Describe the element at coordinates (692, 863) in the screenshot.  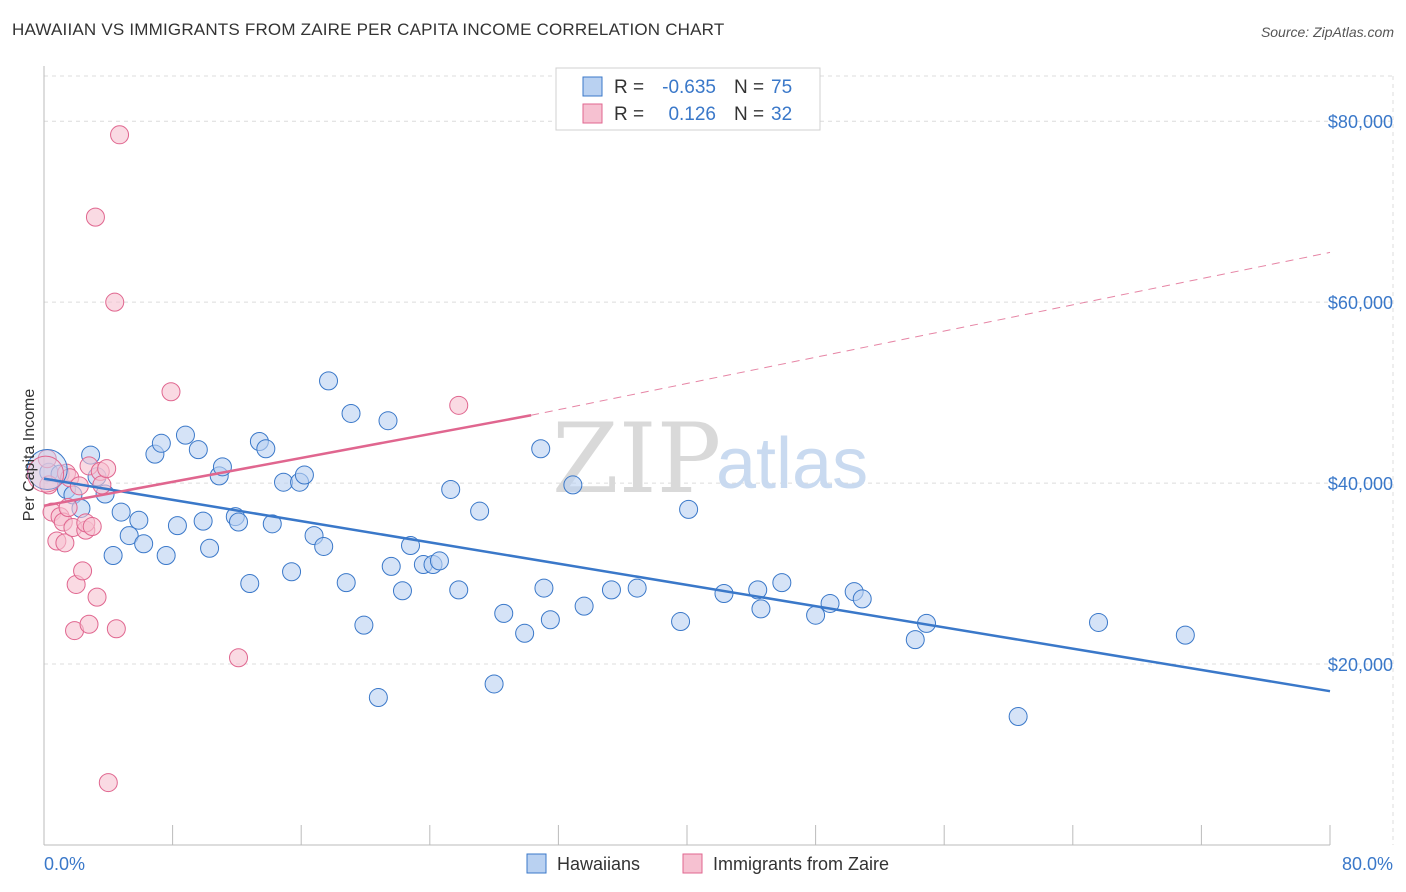
I see `legend-swatch-zaire` at that location.